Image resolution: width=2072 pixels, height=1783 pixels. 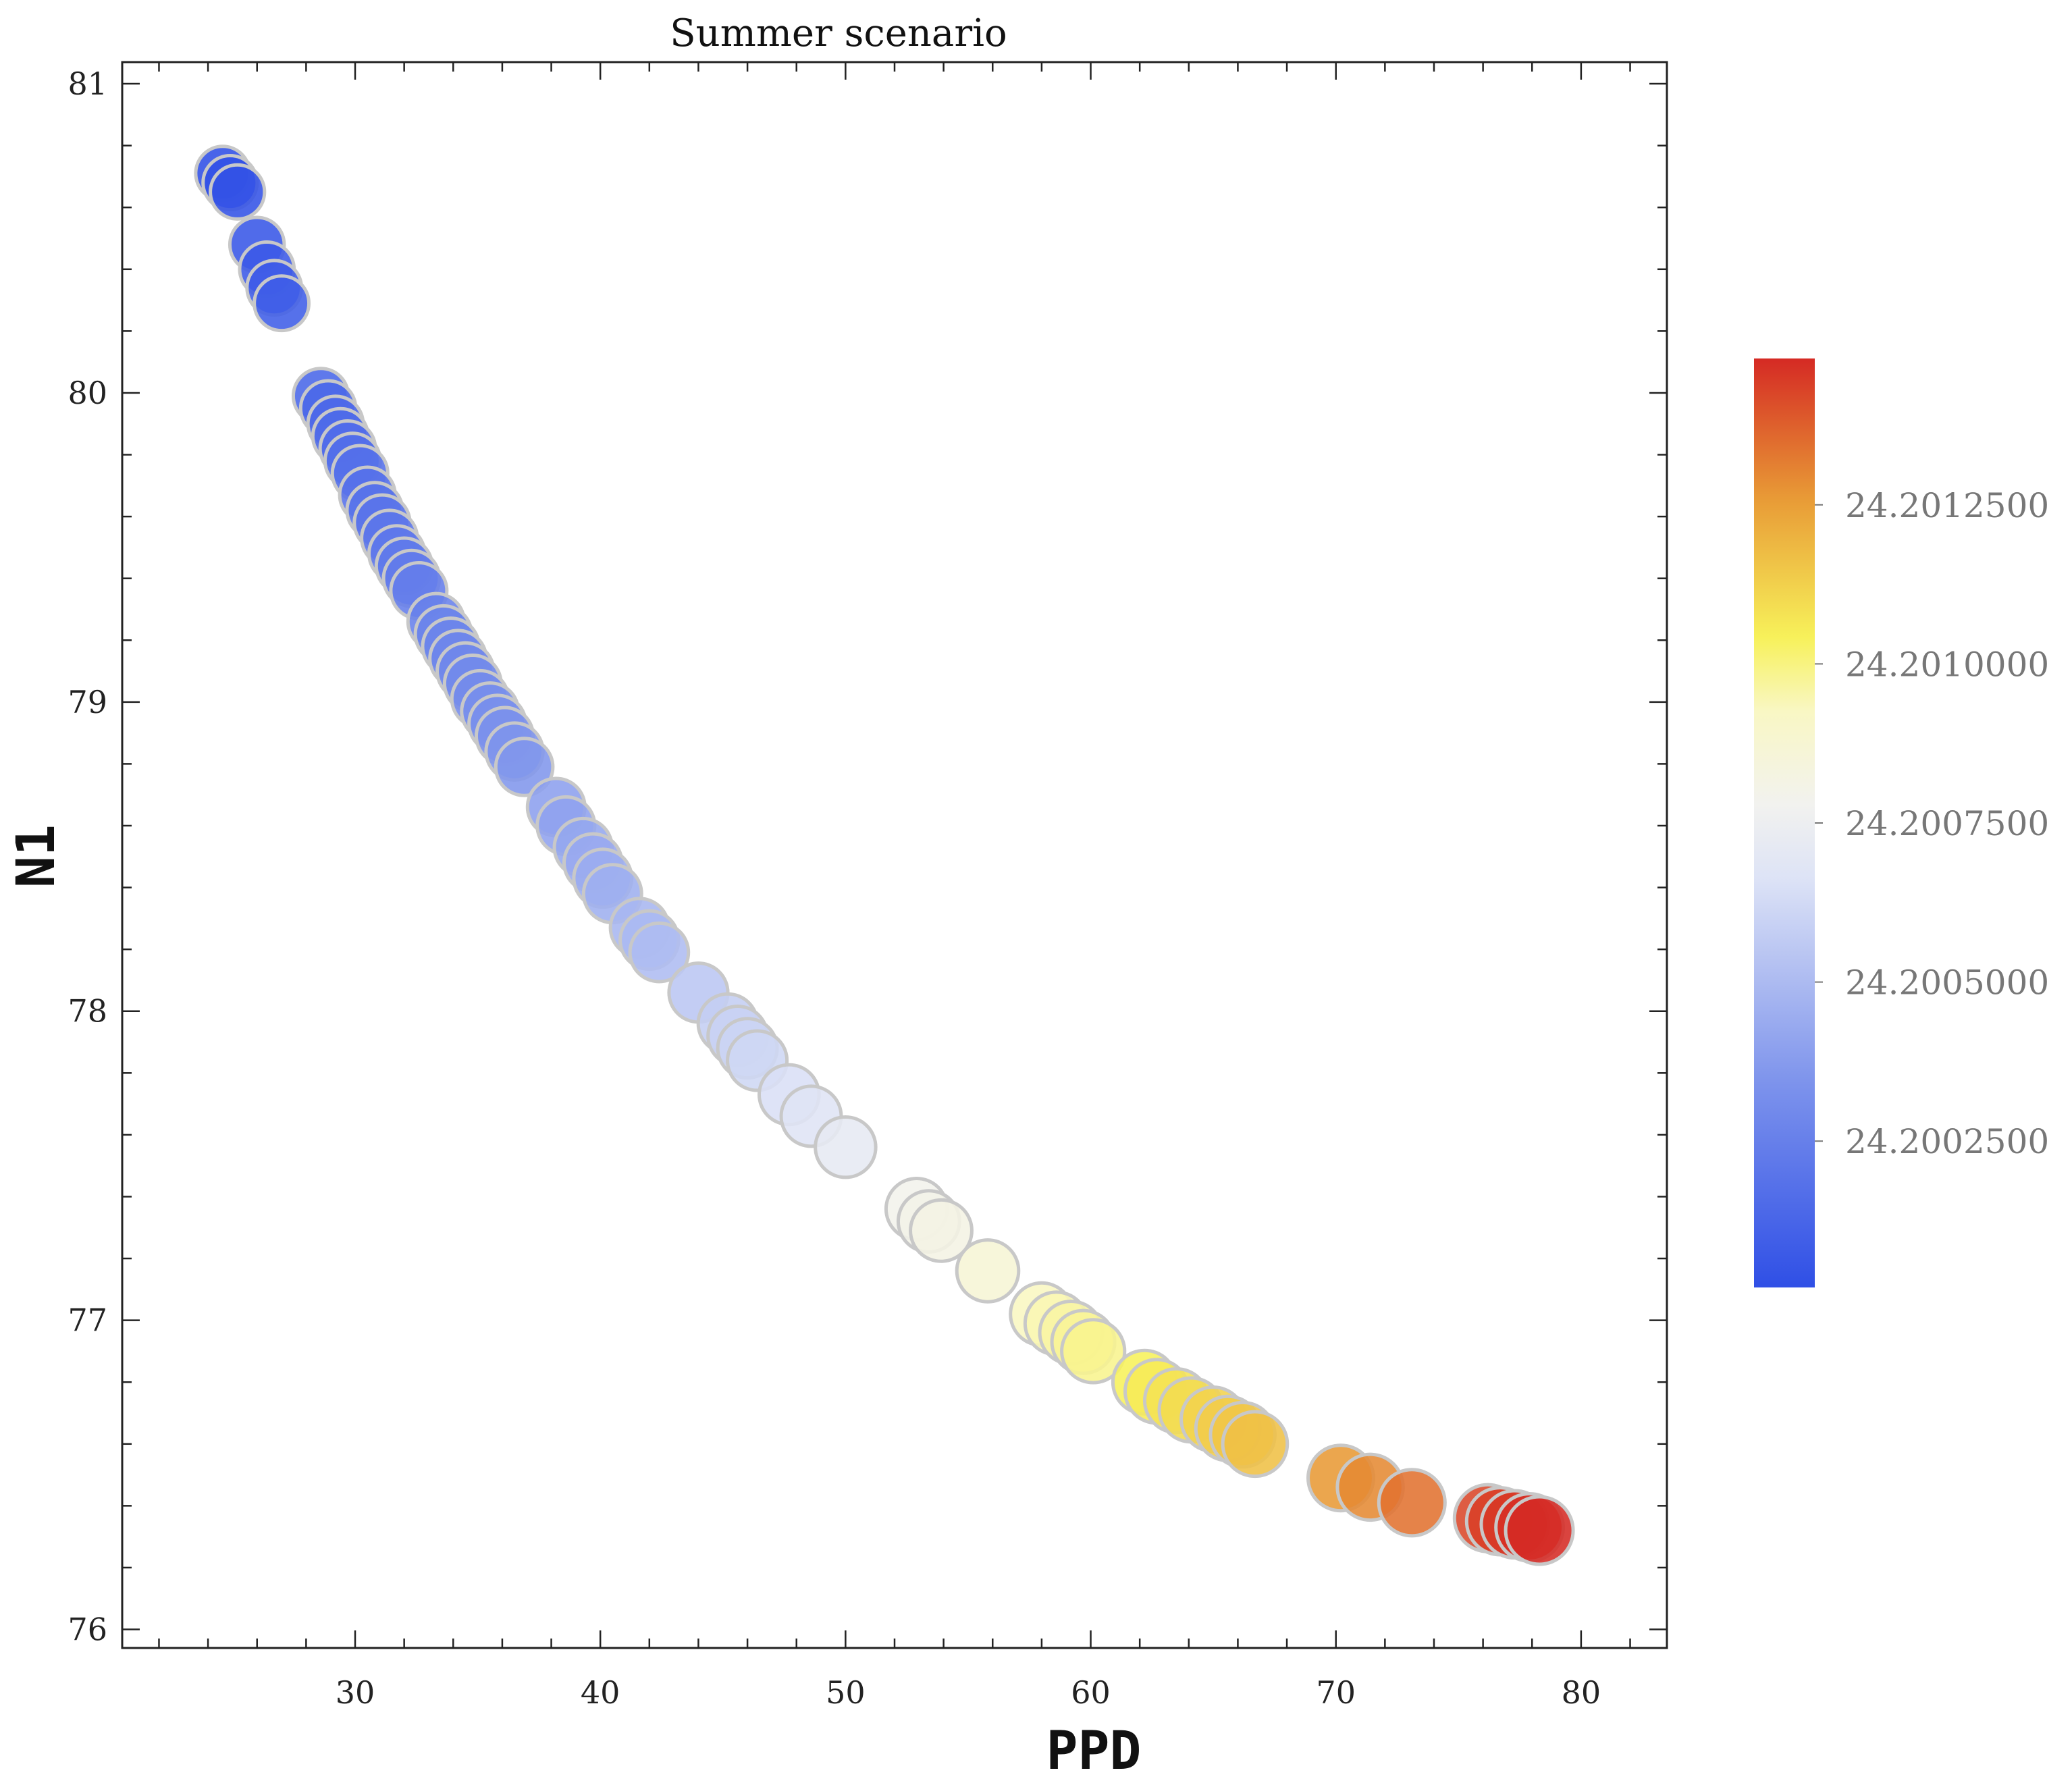 What do you see at coordinates (1947, 983) in the screenshot?
I see `colorbar-tick-label: 24.2005000` at bounding box center [1947, 983].